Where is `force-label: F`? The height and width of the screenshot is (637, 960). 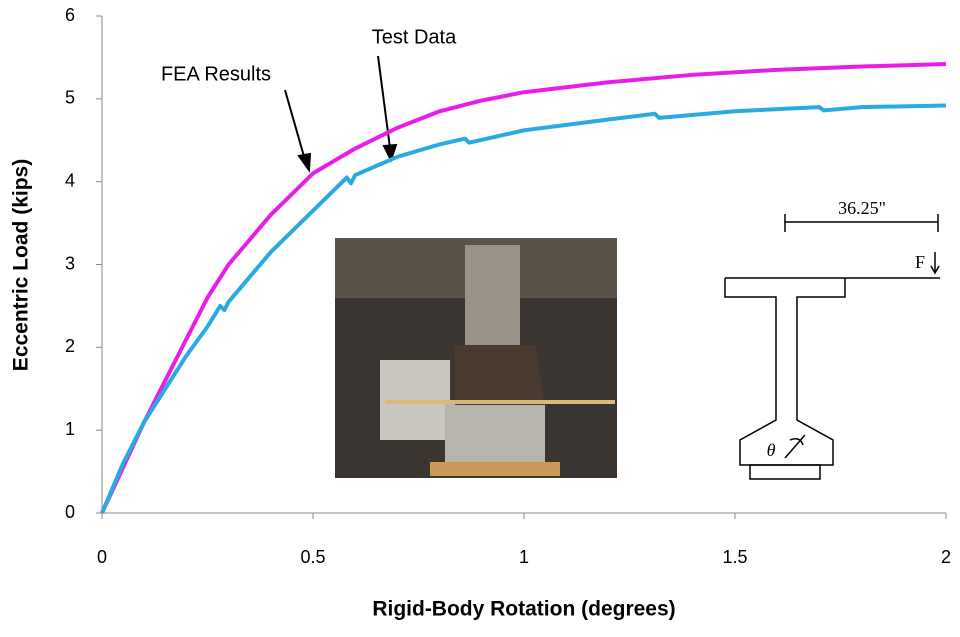 force-label: F is located at coordinates (920, 262).